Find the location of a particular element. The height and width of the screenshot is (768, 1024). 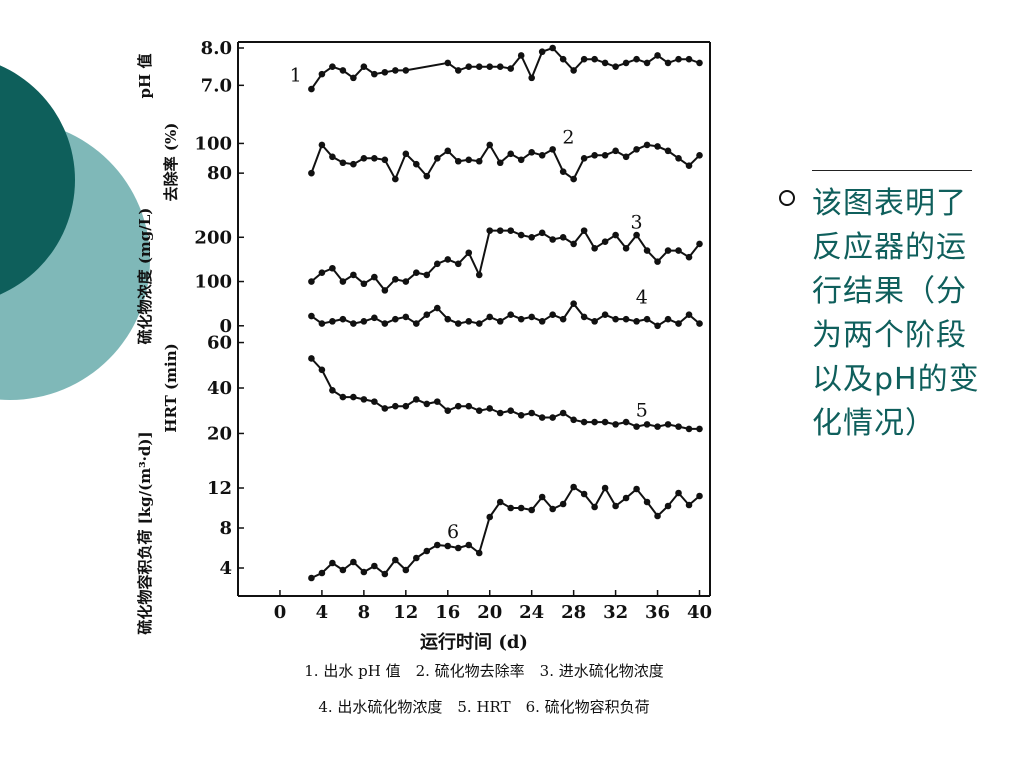

y-tick-label: 60 is located at coordinates (219, 343).